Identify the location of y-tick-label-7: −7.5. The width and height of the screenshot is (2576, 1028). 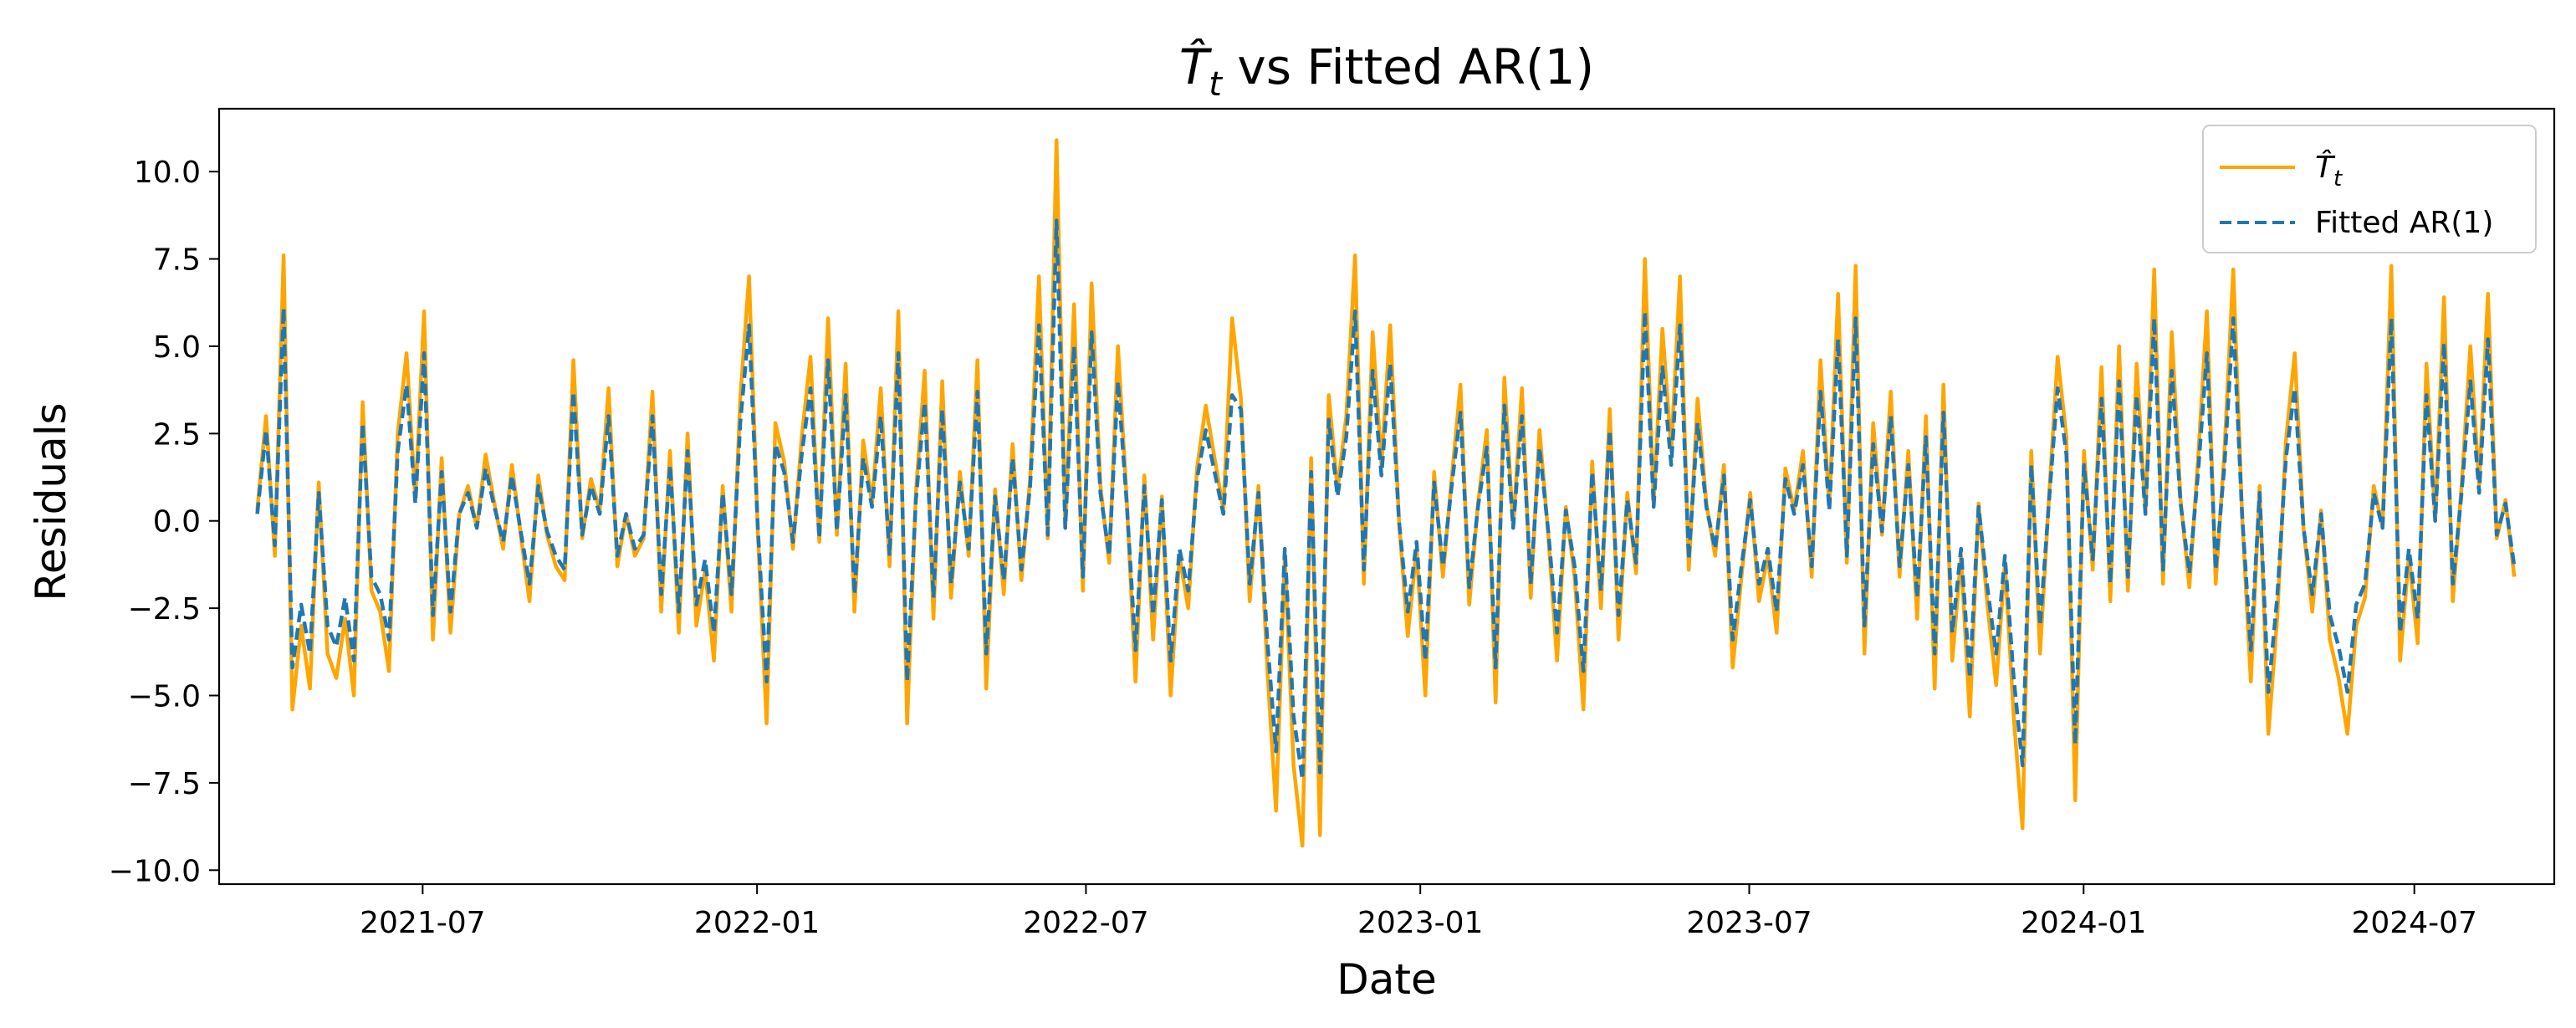
(164, 784).